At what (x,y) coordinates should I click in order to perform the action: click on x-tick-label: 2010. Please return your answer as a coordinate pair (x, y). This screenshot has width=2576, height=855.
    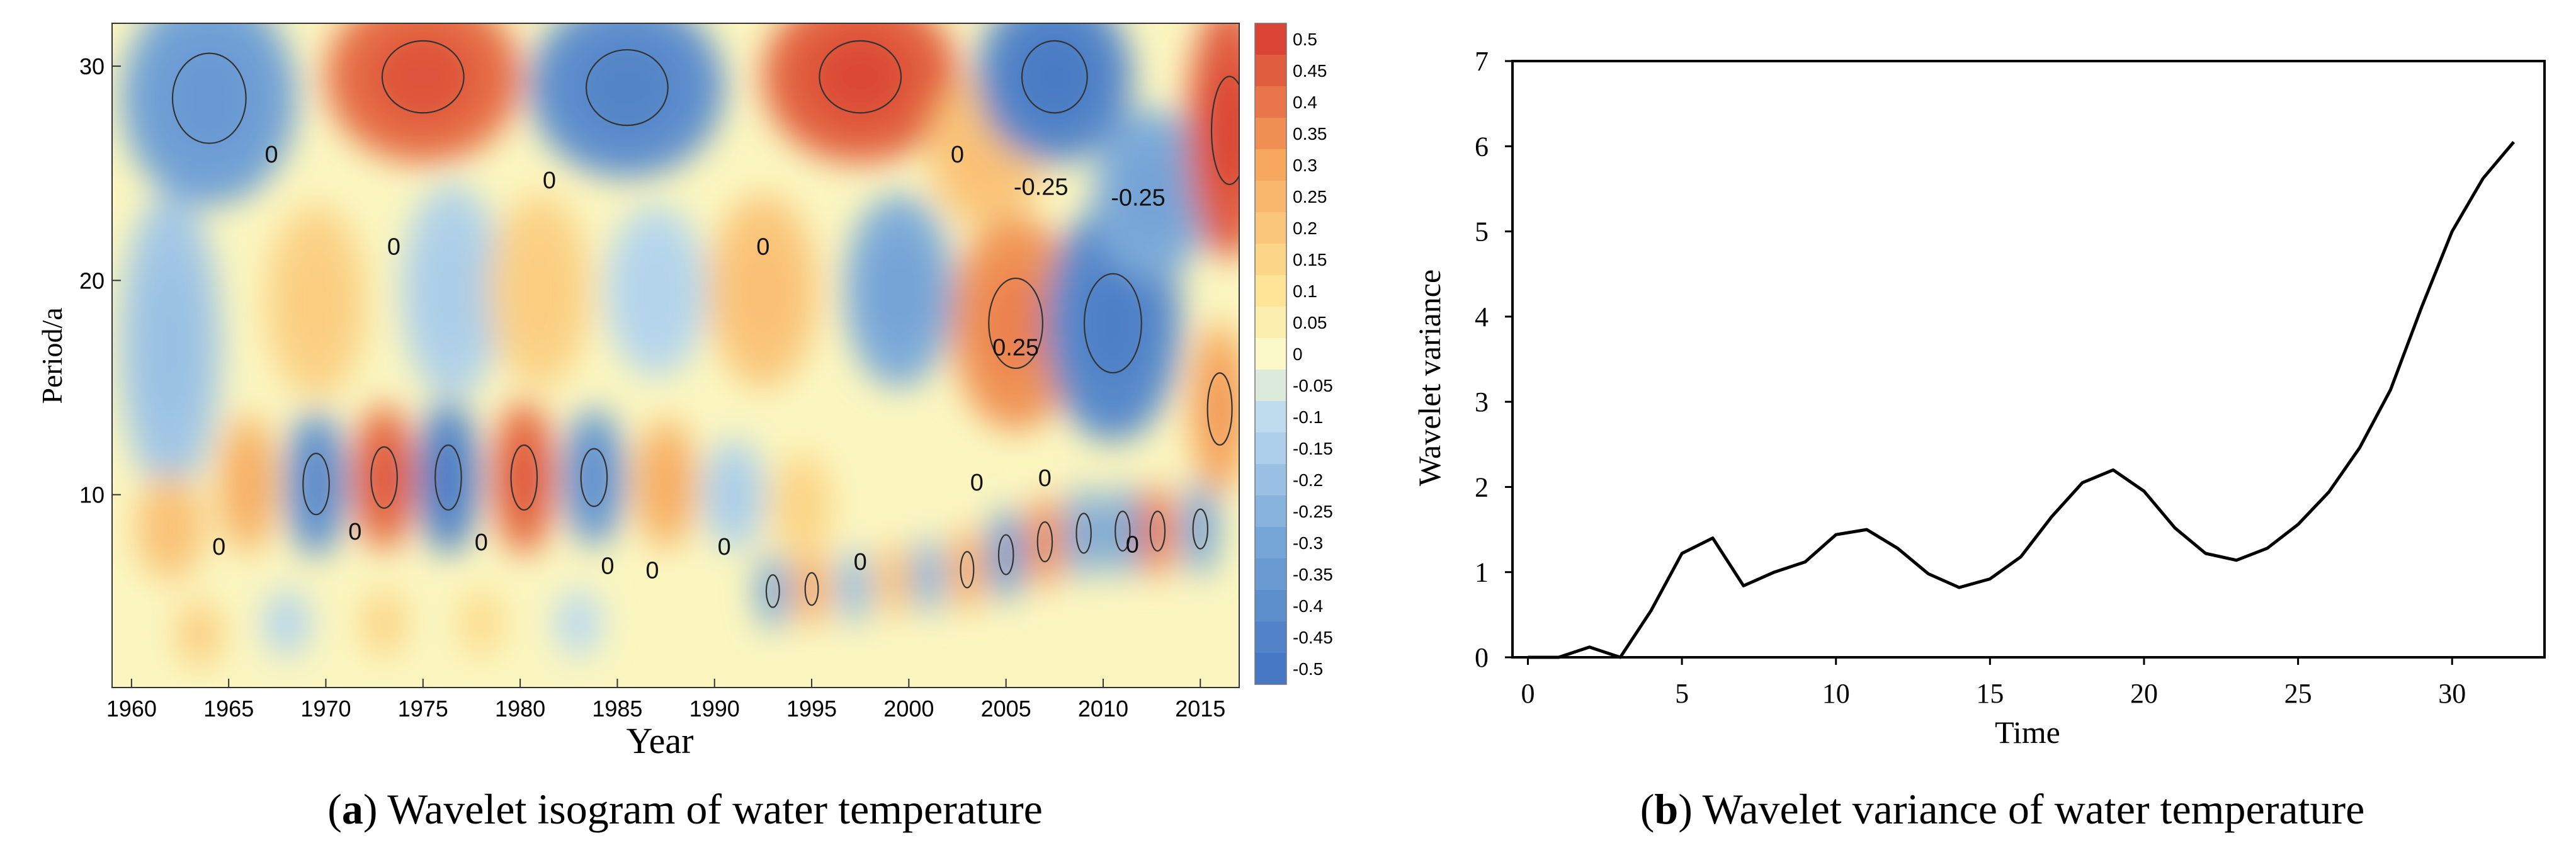
    Looking at the image, I should click on (1103, 709).